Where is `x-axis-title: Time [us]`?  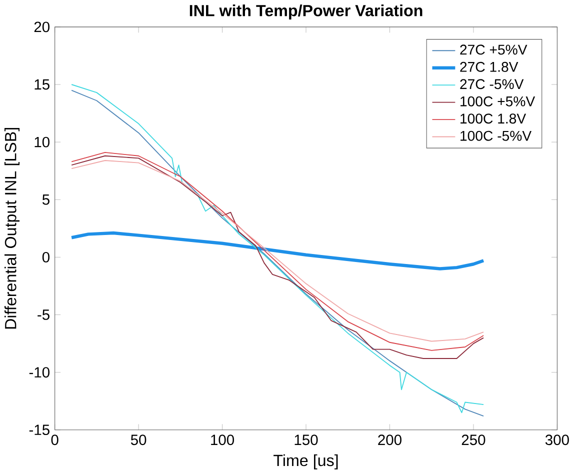 x-axis-title: Time [us] is located at coordinates (306, 462).